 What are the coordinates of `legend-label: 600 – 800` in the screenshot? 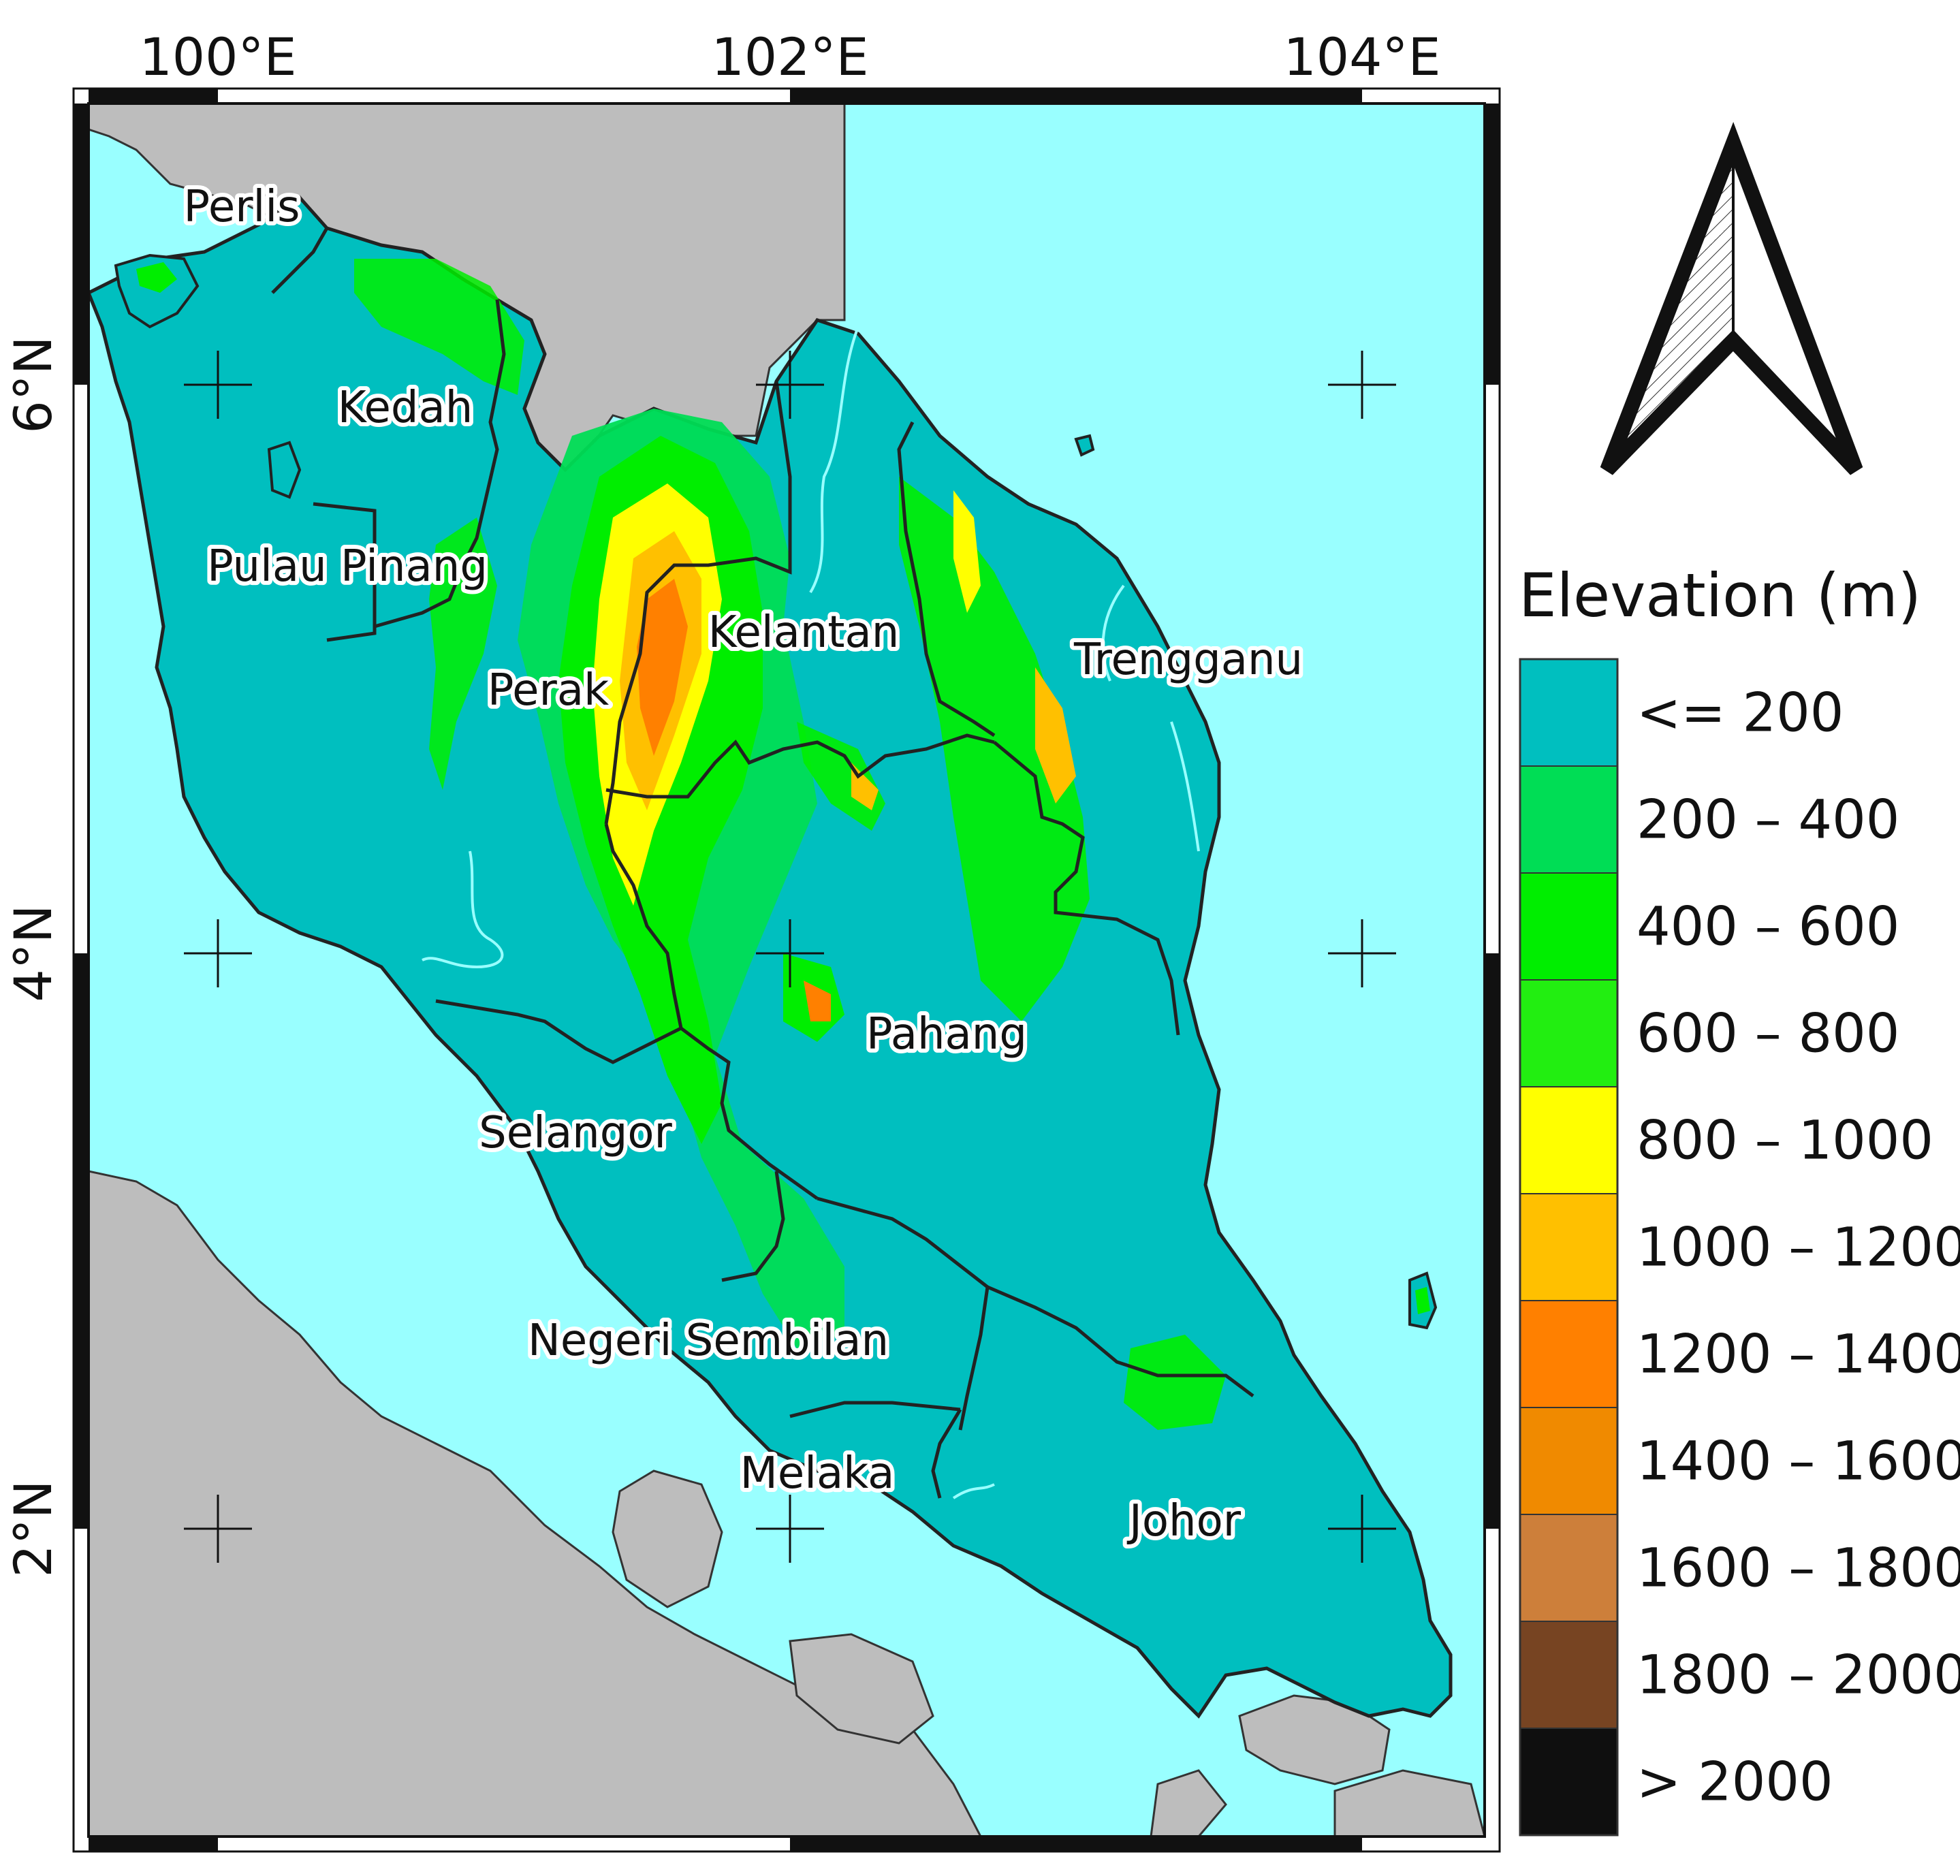 It's located at (1768, 1034).